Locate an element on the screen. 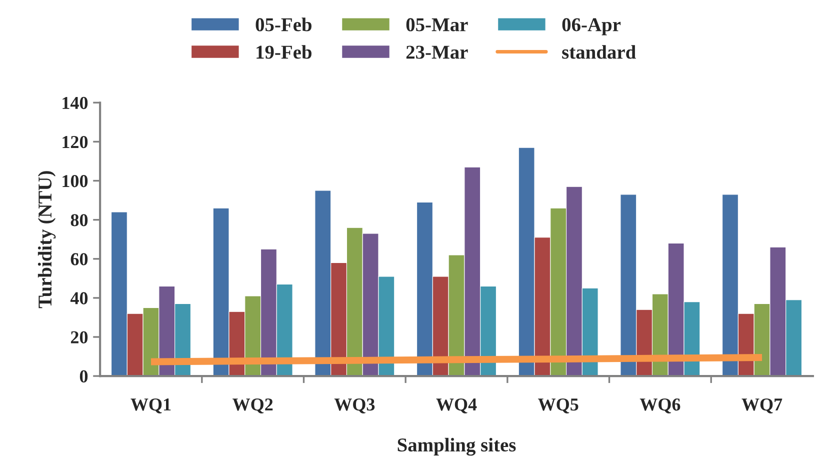 The width and height of the screenshot is (827, 473). x-tick-label: WQ5 is located at coordinates (558, 406).